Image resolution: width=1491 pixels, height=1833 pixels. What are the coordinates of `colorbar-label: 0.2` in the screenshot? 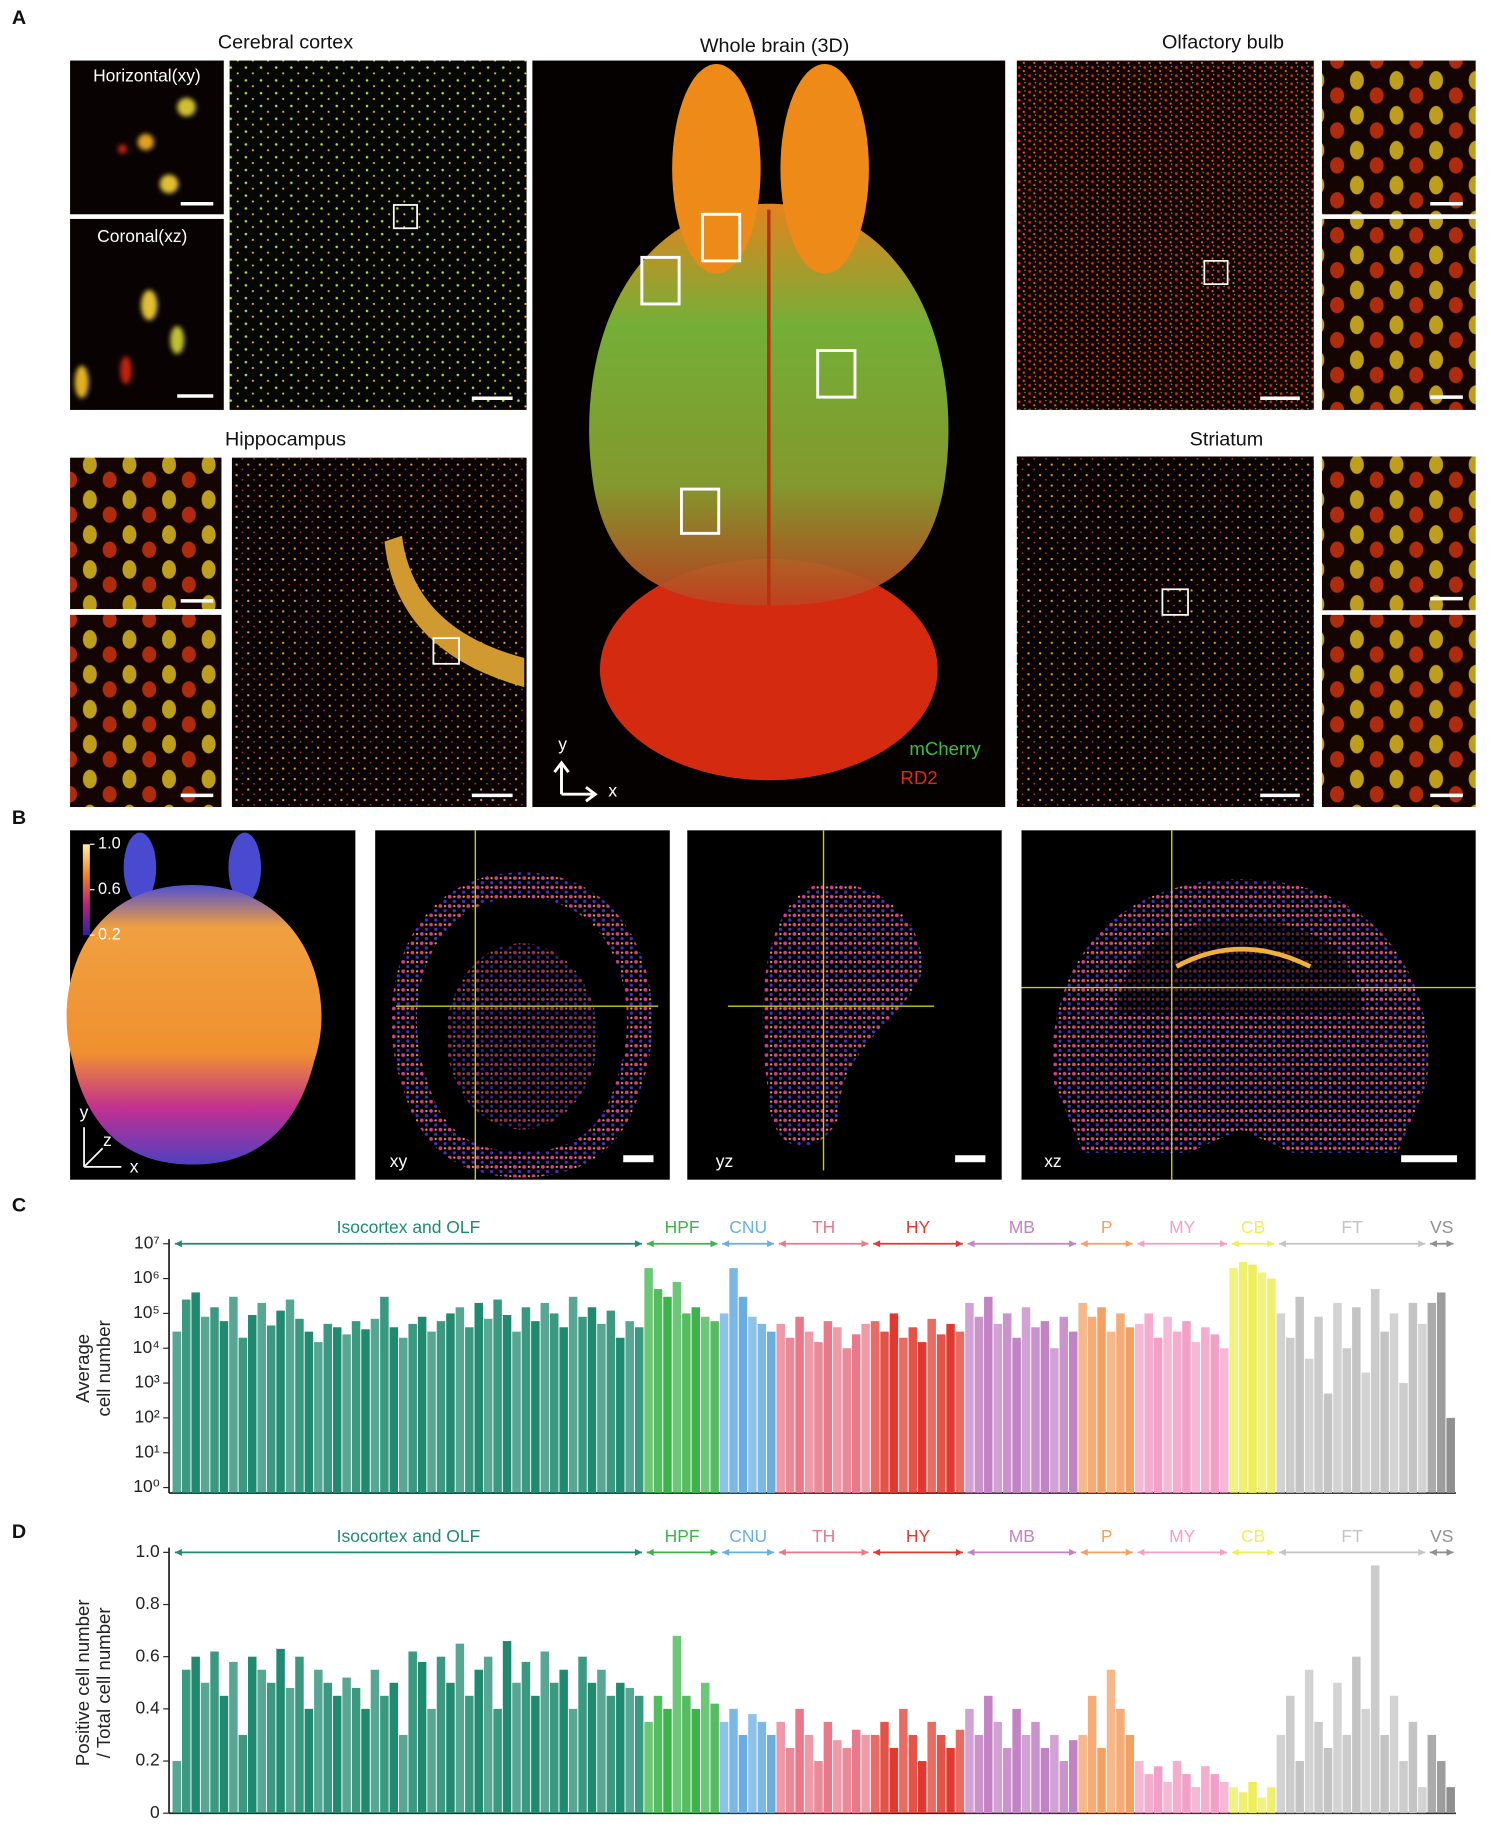 It's located at (109, 934).